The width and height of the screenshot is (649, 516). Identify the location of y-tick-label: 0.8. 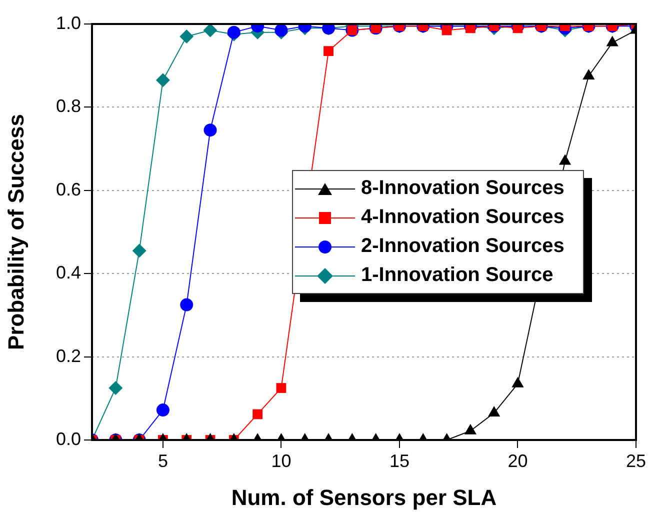
(68, 106).